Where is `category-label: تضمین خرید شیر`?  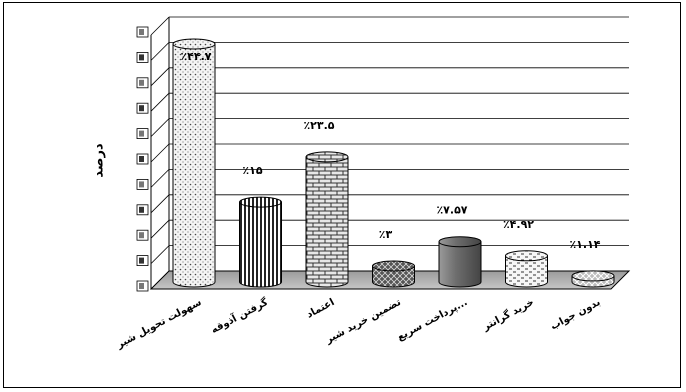 category-label: تضمین خرید شیر is located at coordinates (363, 321).